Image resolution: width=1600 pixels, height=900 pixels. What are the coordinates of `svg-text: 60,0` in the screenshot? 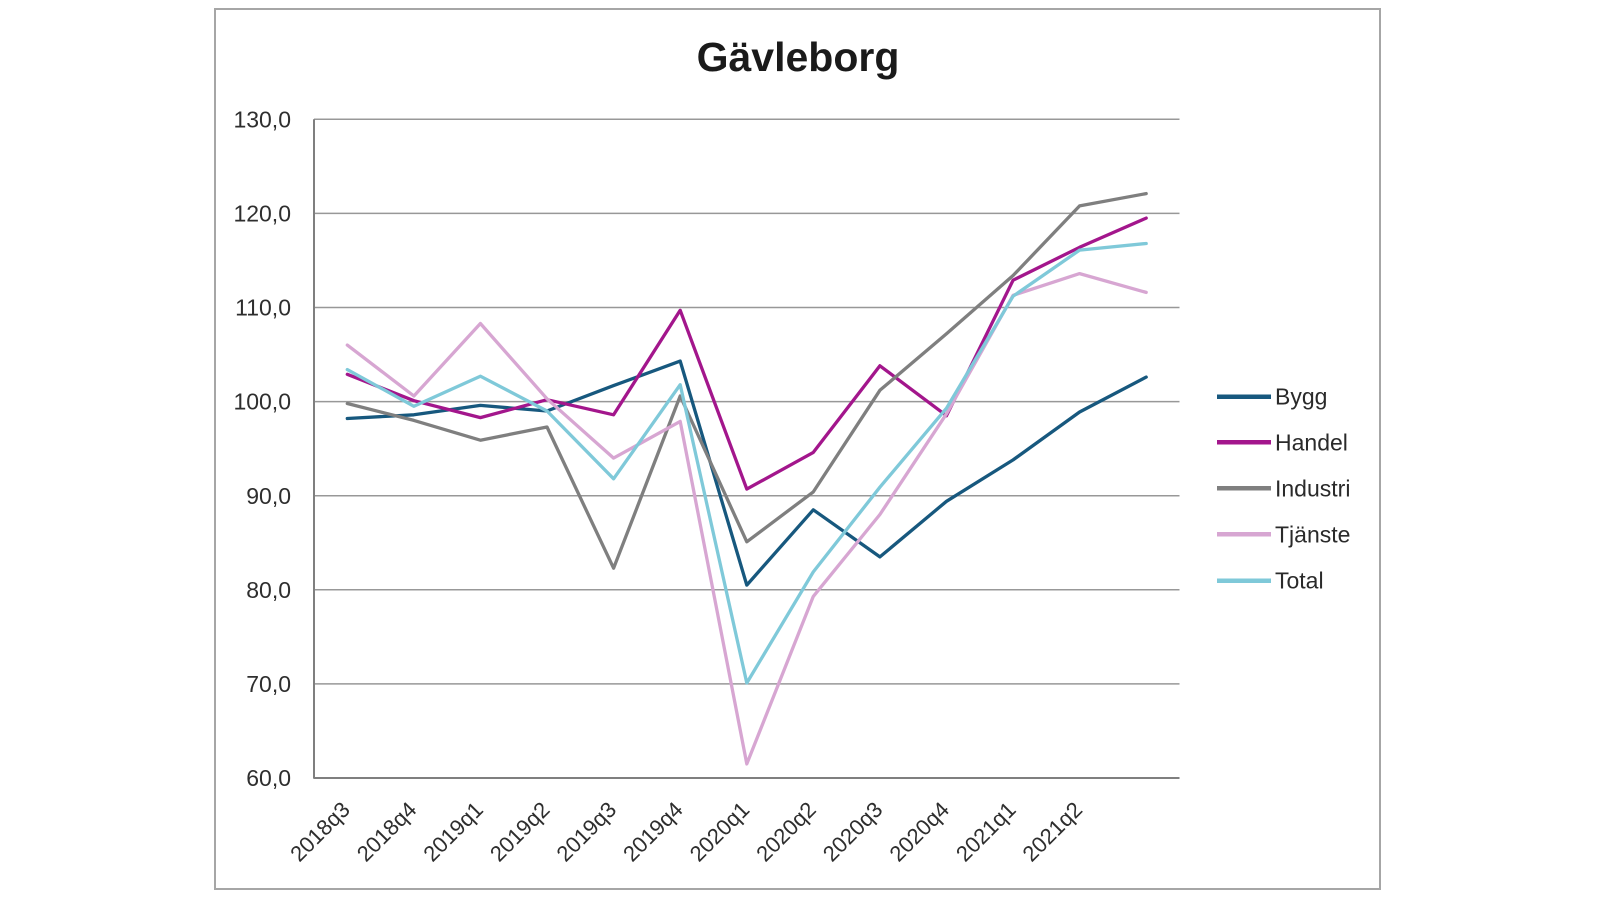 It's located at (268, 778).